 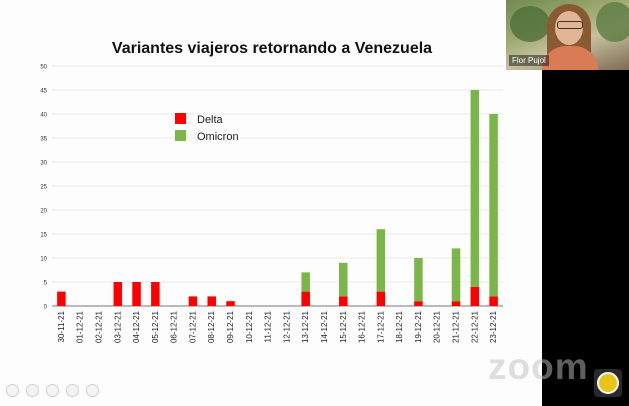 What do you see at coordinates (612, 22) in the screenshot?
I see `foliage-right` at bounding box center [612, 22].